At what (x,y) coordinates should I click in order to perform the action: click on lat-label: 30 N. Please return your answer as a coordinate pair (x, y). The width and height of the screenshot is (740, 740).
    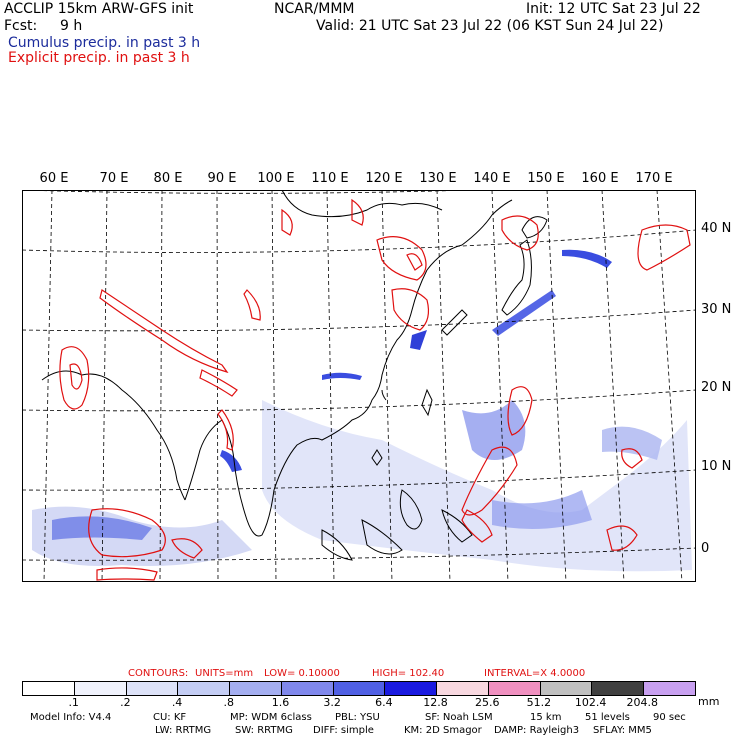
    Looking at the image, I should click on (716, 309).